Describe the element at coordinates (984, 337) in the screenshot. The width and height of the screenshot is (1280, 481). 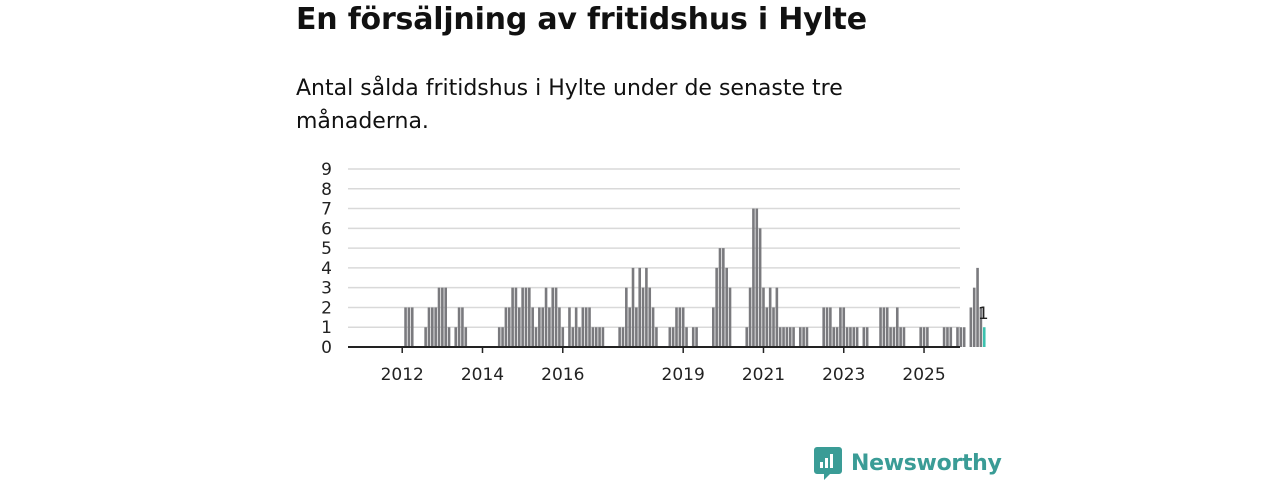
I see `highlight-bar` at that location.